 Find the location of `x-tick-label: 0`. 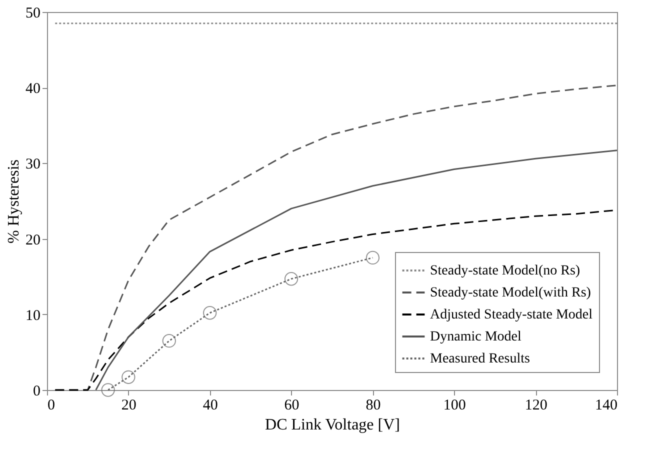

x-tick-label: 0 is located at coordinates (51, 406).